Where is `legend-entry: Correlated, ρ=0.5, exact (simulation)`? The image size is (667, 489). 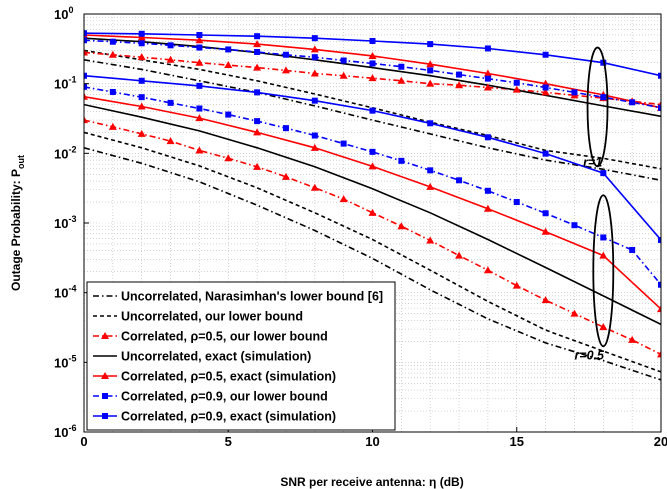
legend-entry: Correlated, ρ=0.5, exact (simulation) is located at coordinates (228, 377).